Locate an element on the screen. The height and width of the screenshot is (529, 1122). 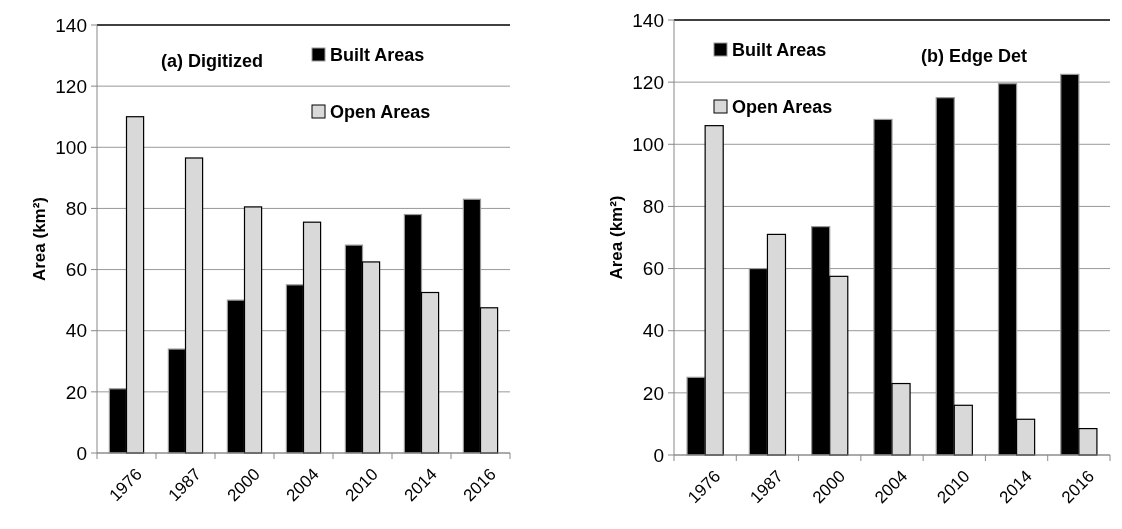
text: (a) Digitized is located at coordinates (212, 61).